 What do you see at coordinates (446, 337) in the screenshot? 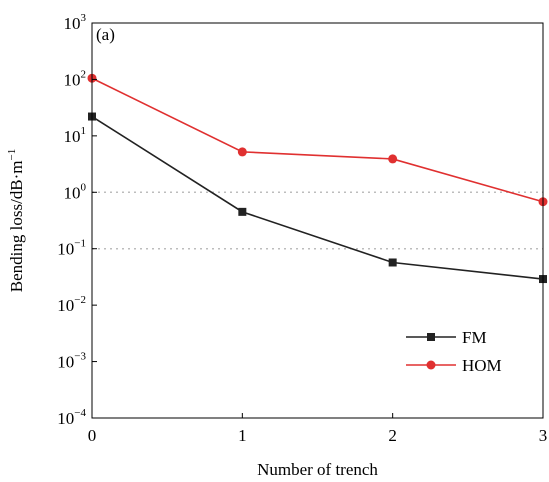
I see `legend-item-fm: FM` at bounding box center [446, 337].